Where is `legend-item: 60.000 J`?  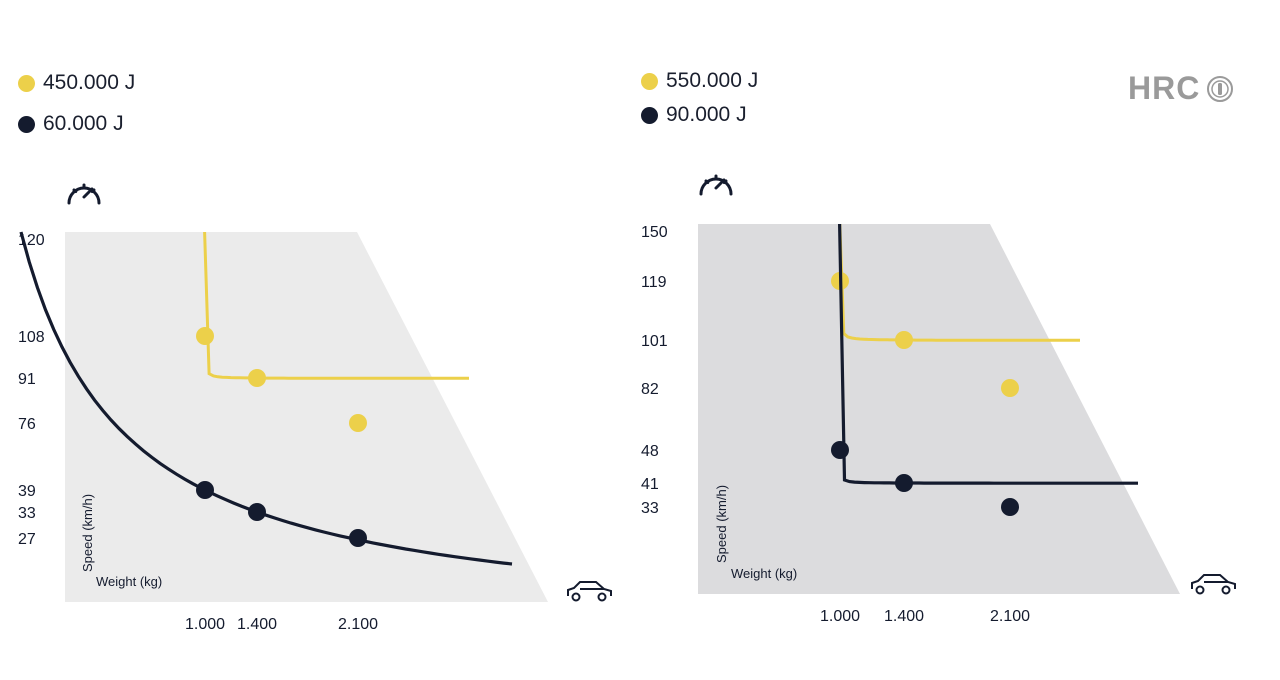 legend-item: 60.000 J is located at coordinates (71, 124).